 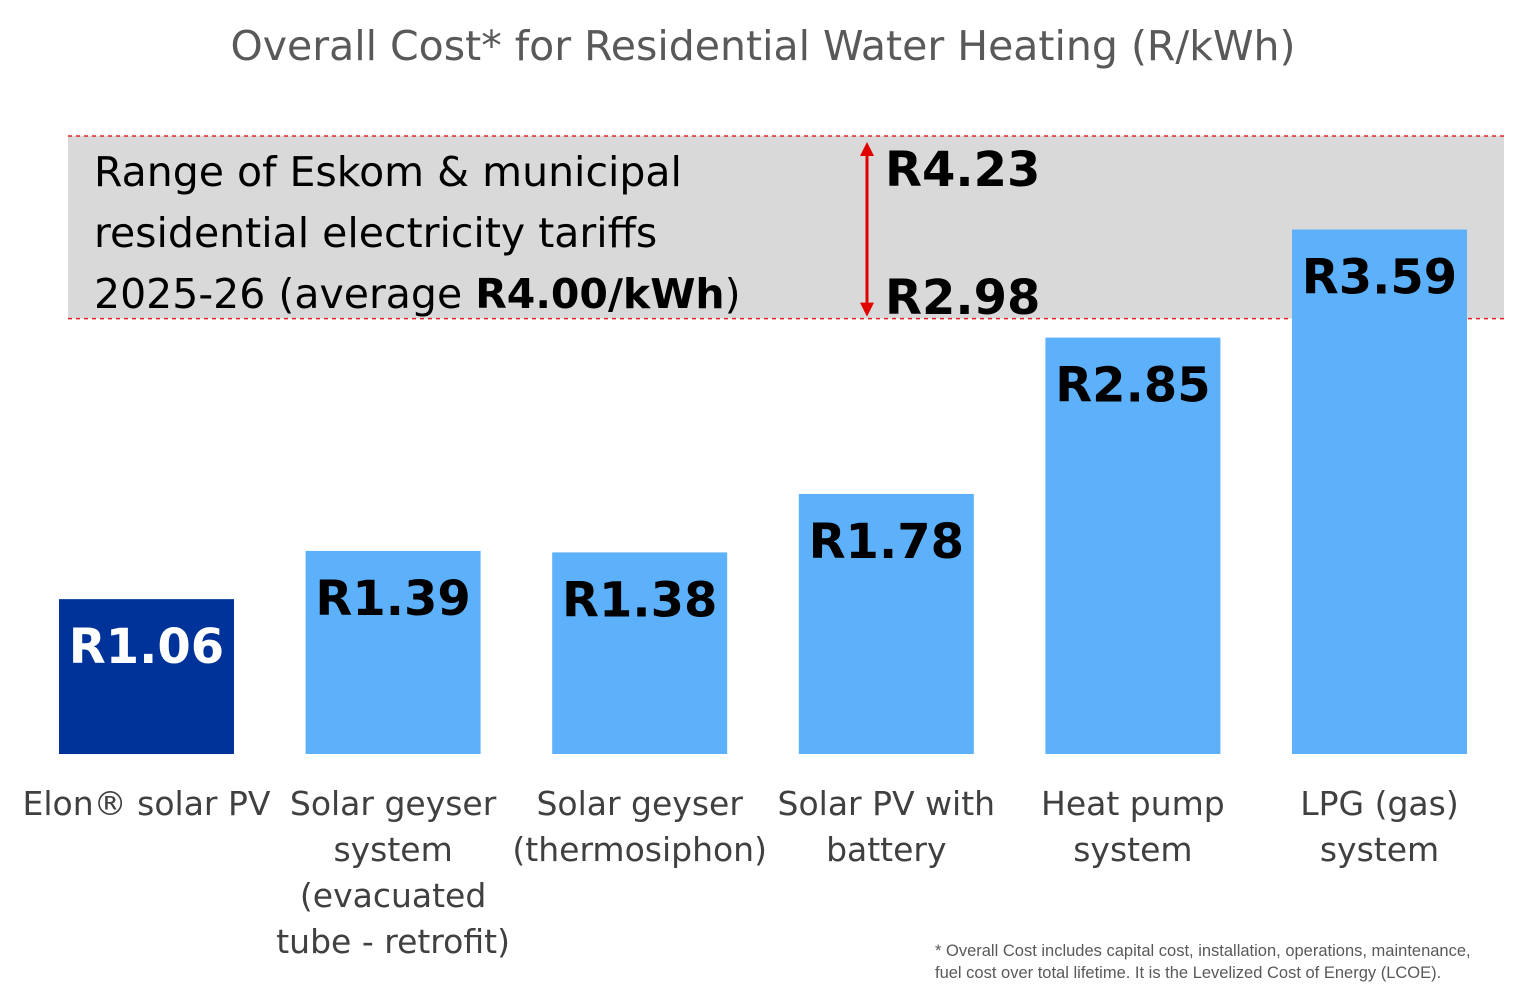 I want to click on category-label-0: Elon® solar PV, so click(x=147, y=804).